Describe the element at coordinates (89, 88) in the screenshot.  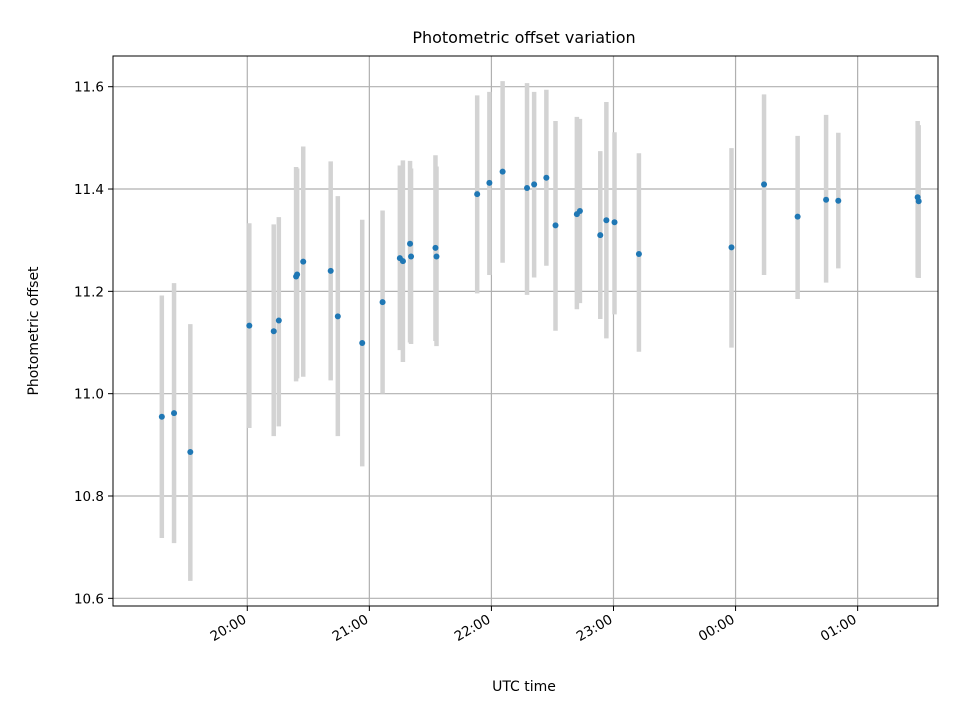
I see `y-tick-label: 11.6` at that location.